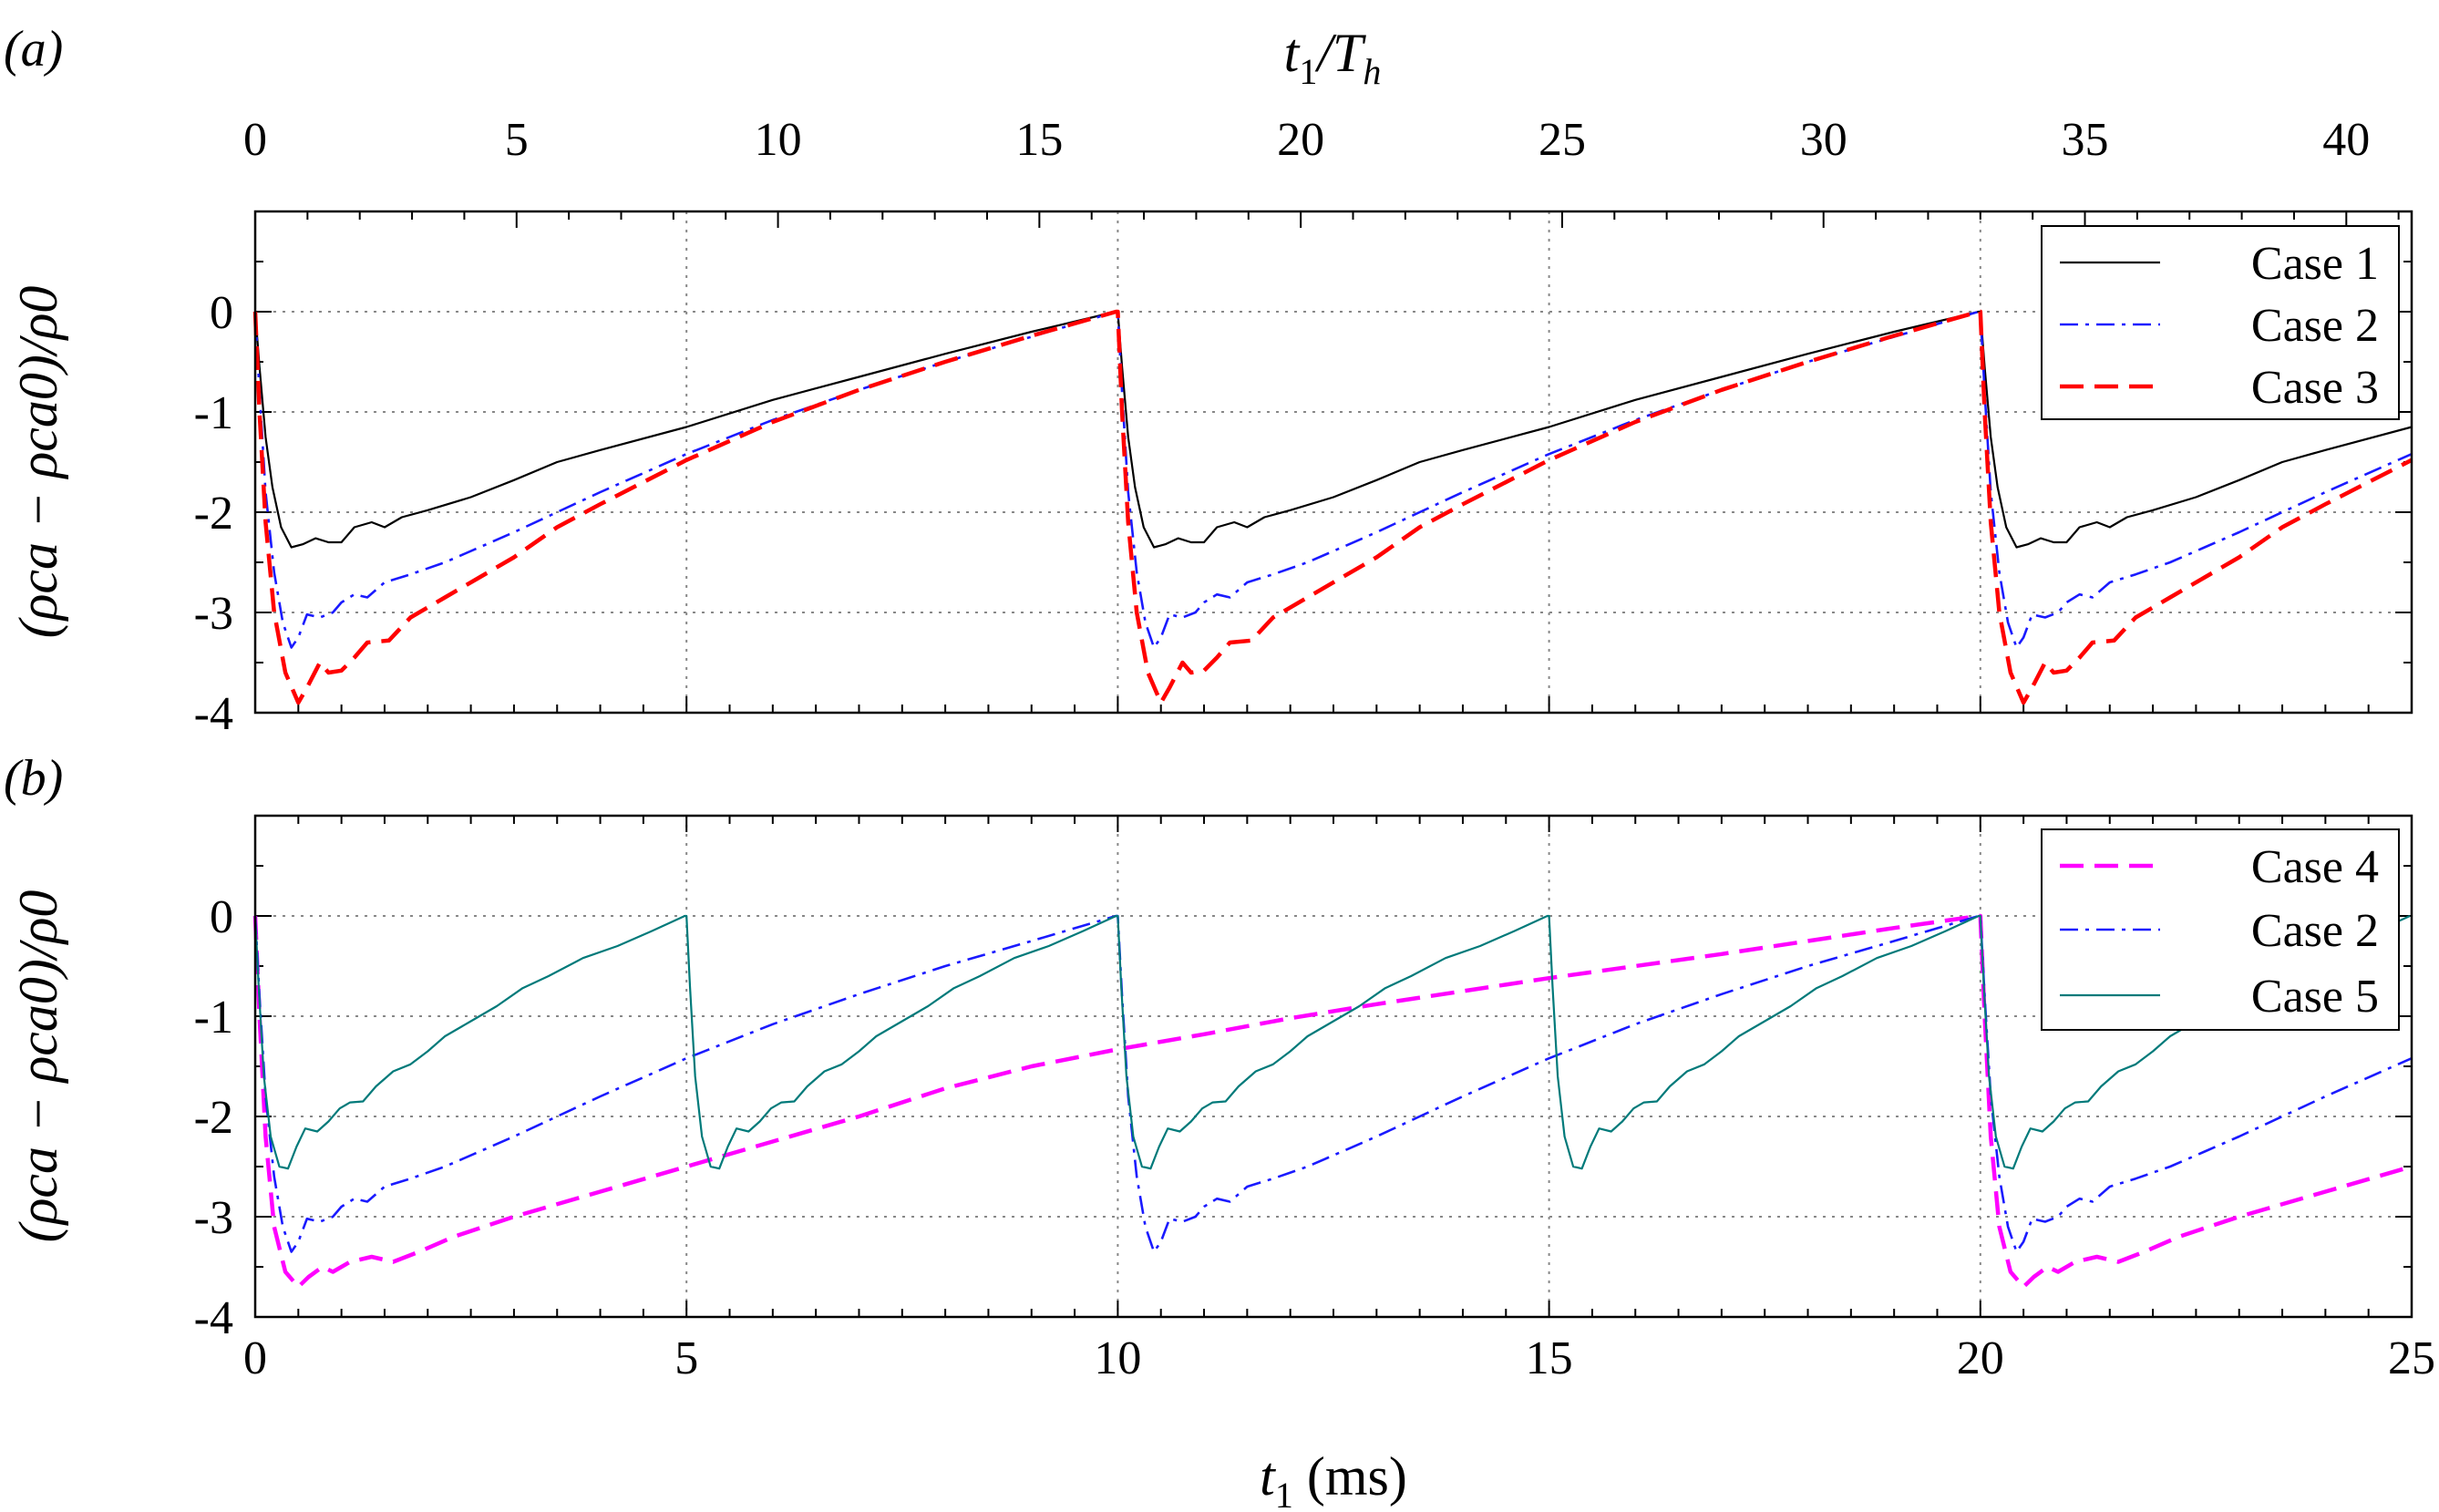  What do you see at coordinates (1981, 1358) in the screenshot?
I see `x-tick-label: 20` at bounding box center [1981, 1358].